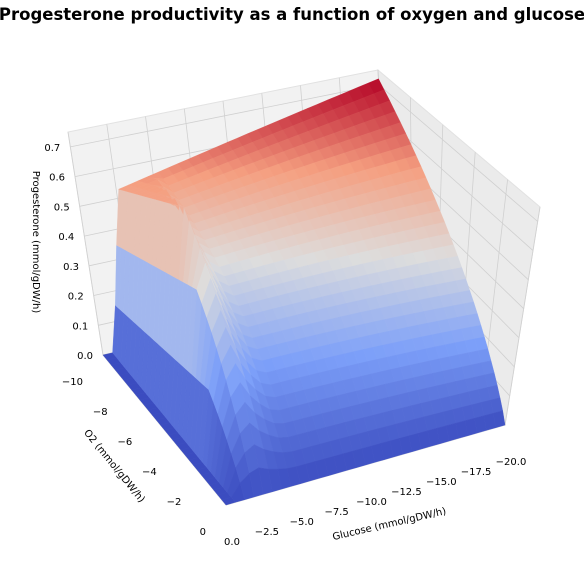 The image size is (584, 575). I want to click on y-tick-label: −10, so click(72, 382).